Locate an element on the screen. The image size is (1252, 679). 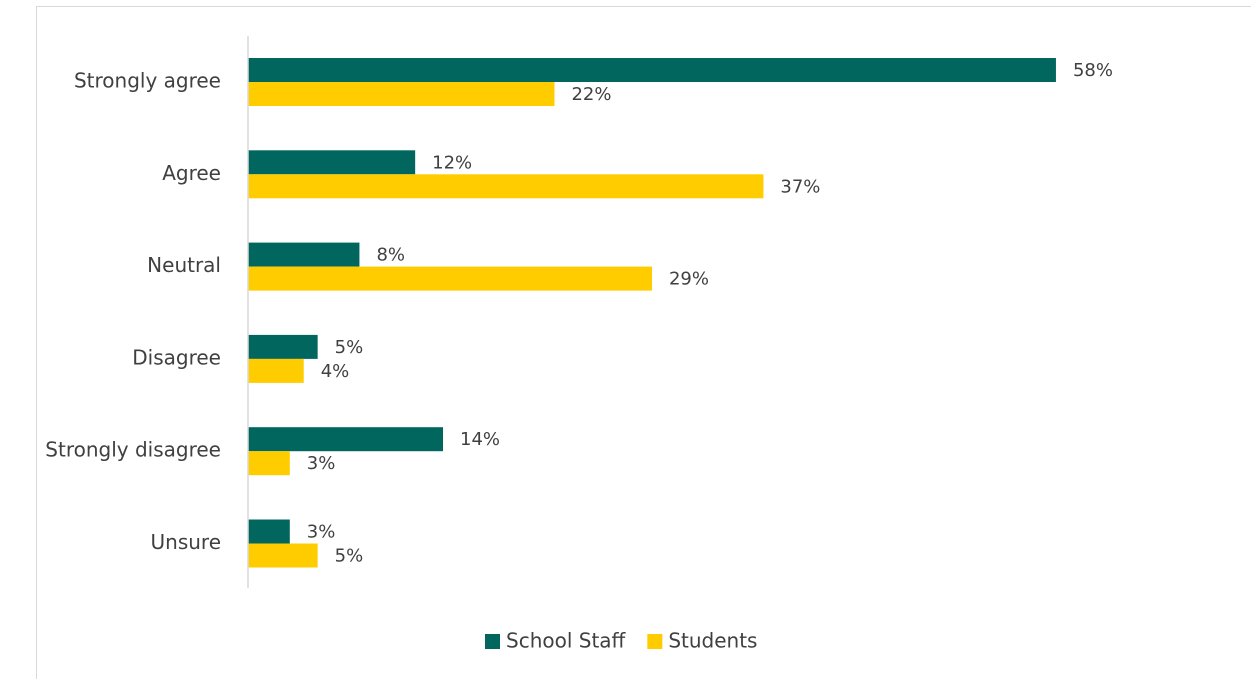
bar-students-unsure is located at coordinates (283, 555).